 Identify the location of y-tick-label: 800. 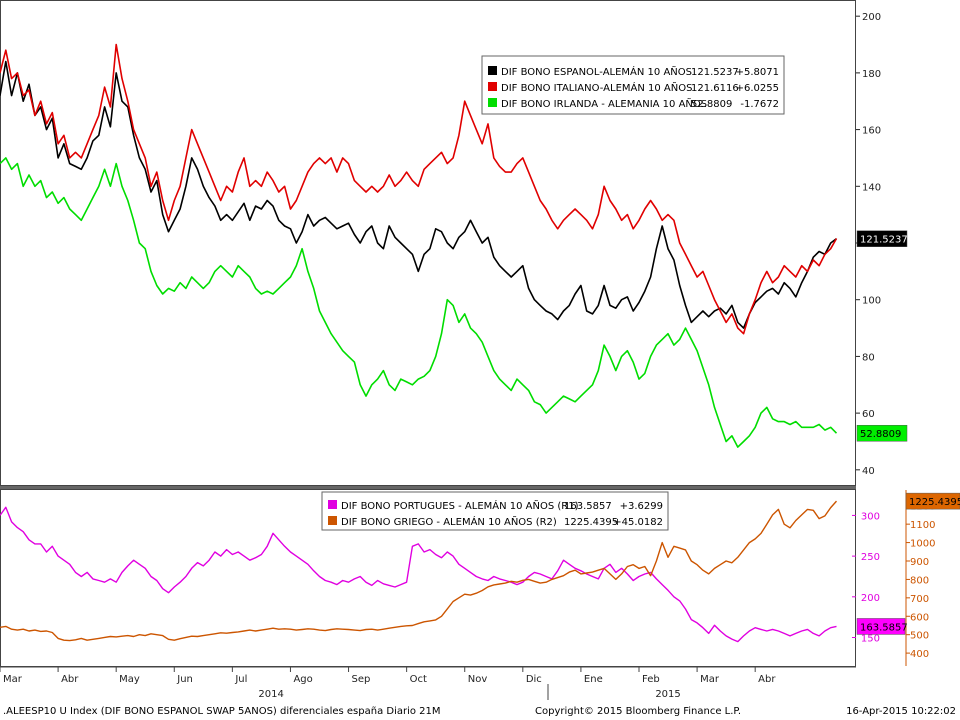
(919, 580).